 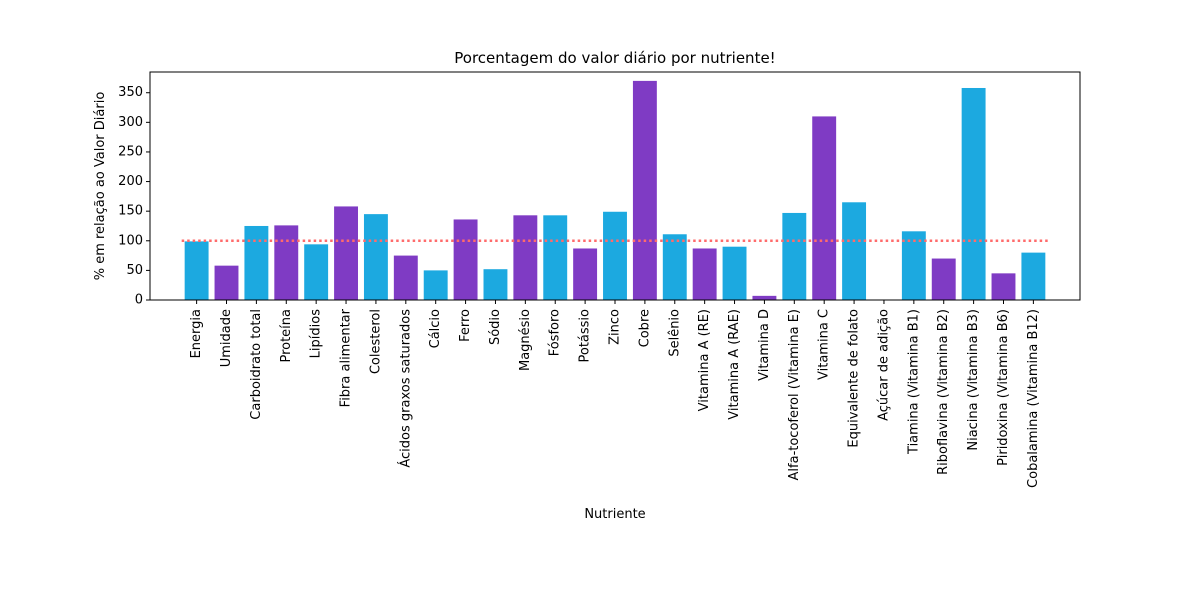 What do you see at coordinates (134, 196) in the screenshot?
I see `y-axis: 0 50 100 150 200 250 300 350` at bounding box center [134, 196].